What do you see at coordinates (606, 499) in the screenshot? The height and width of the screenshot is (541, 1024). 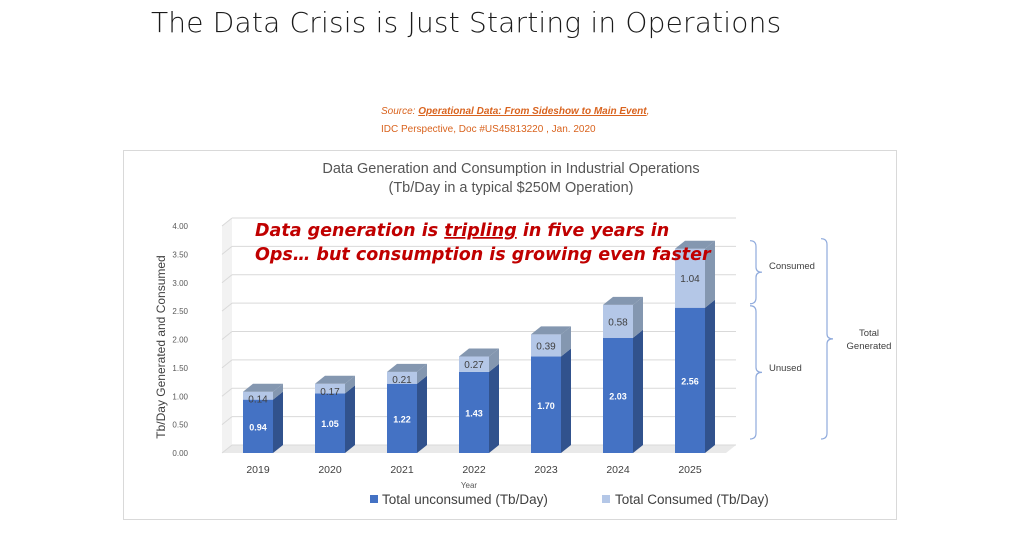 I see `legend-swatch-consumed` at bounding box center [606, 499].